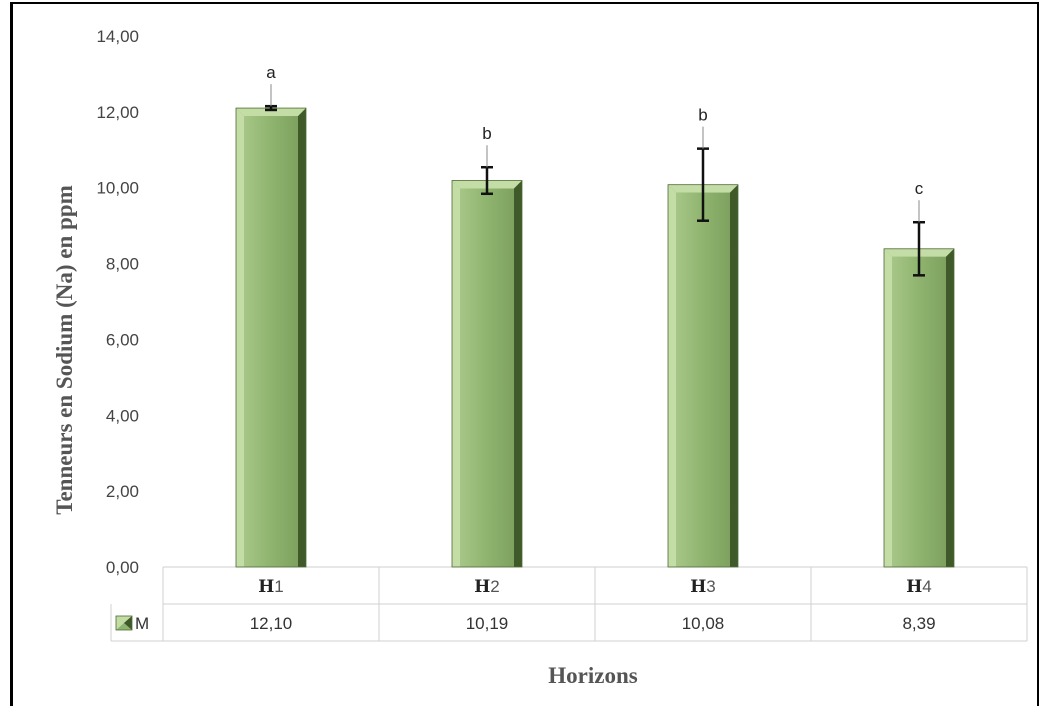 The height and width of the screenshot is (709, 1046). Describe the element at coordinates (919, 188) in the screenshot. I see `significance-label: c` at that location.